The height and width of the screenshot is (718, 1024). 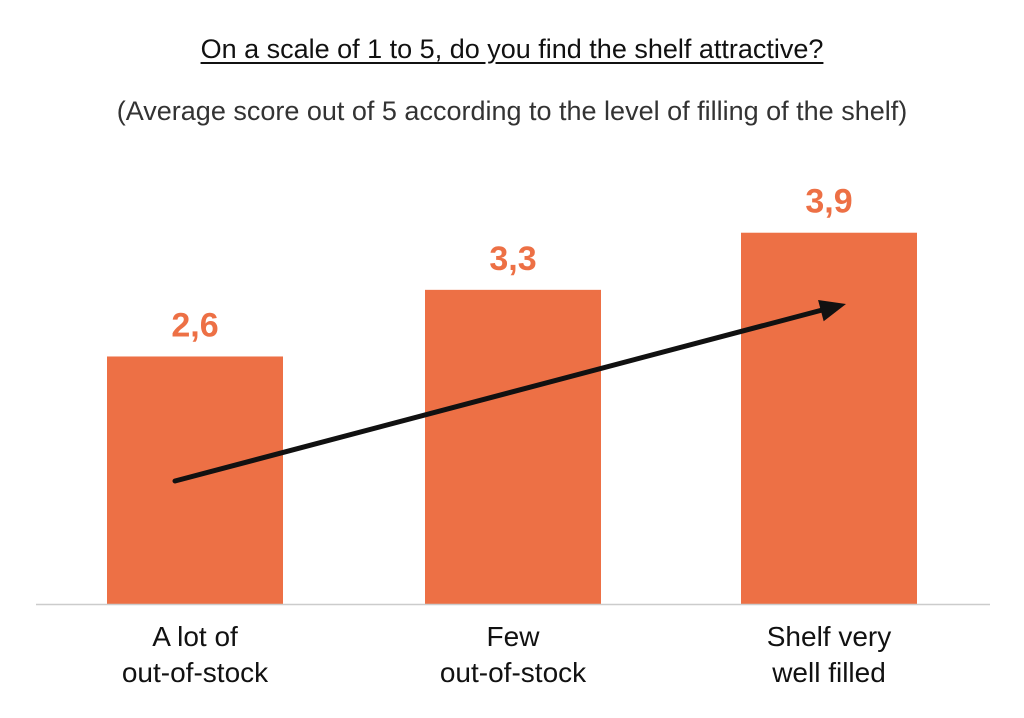 I want to click on x-tick-label: Shelf very, so click(x=829, y=636).